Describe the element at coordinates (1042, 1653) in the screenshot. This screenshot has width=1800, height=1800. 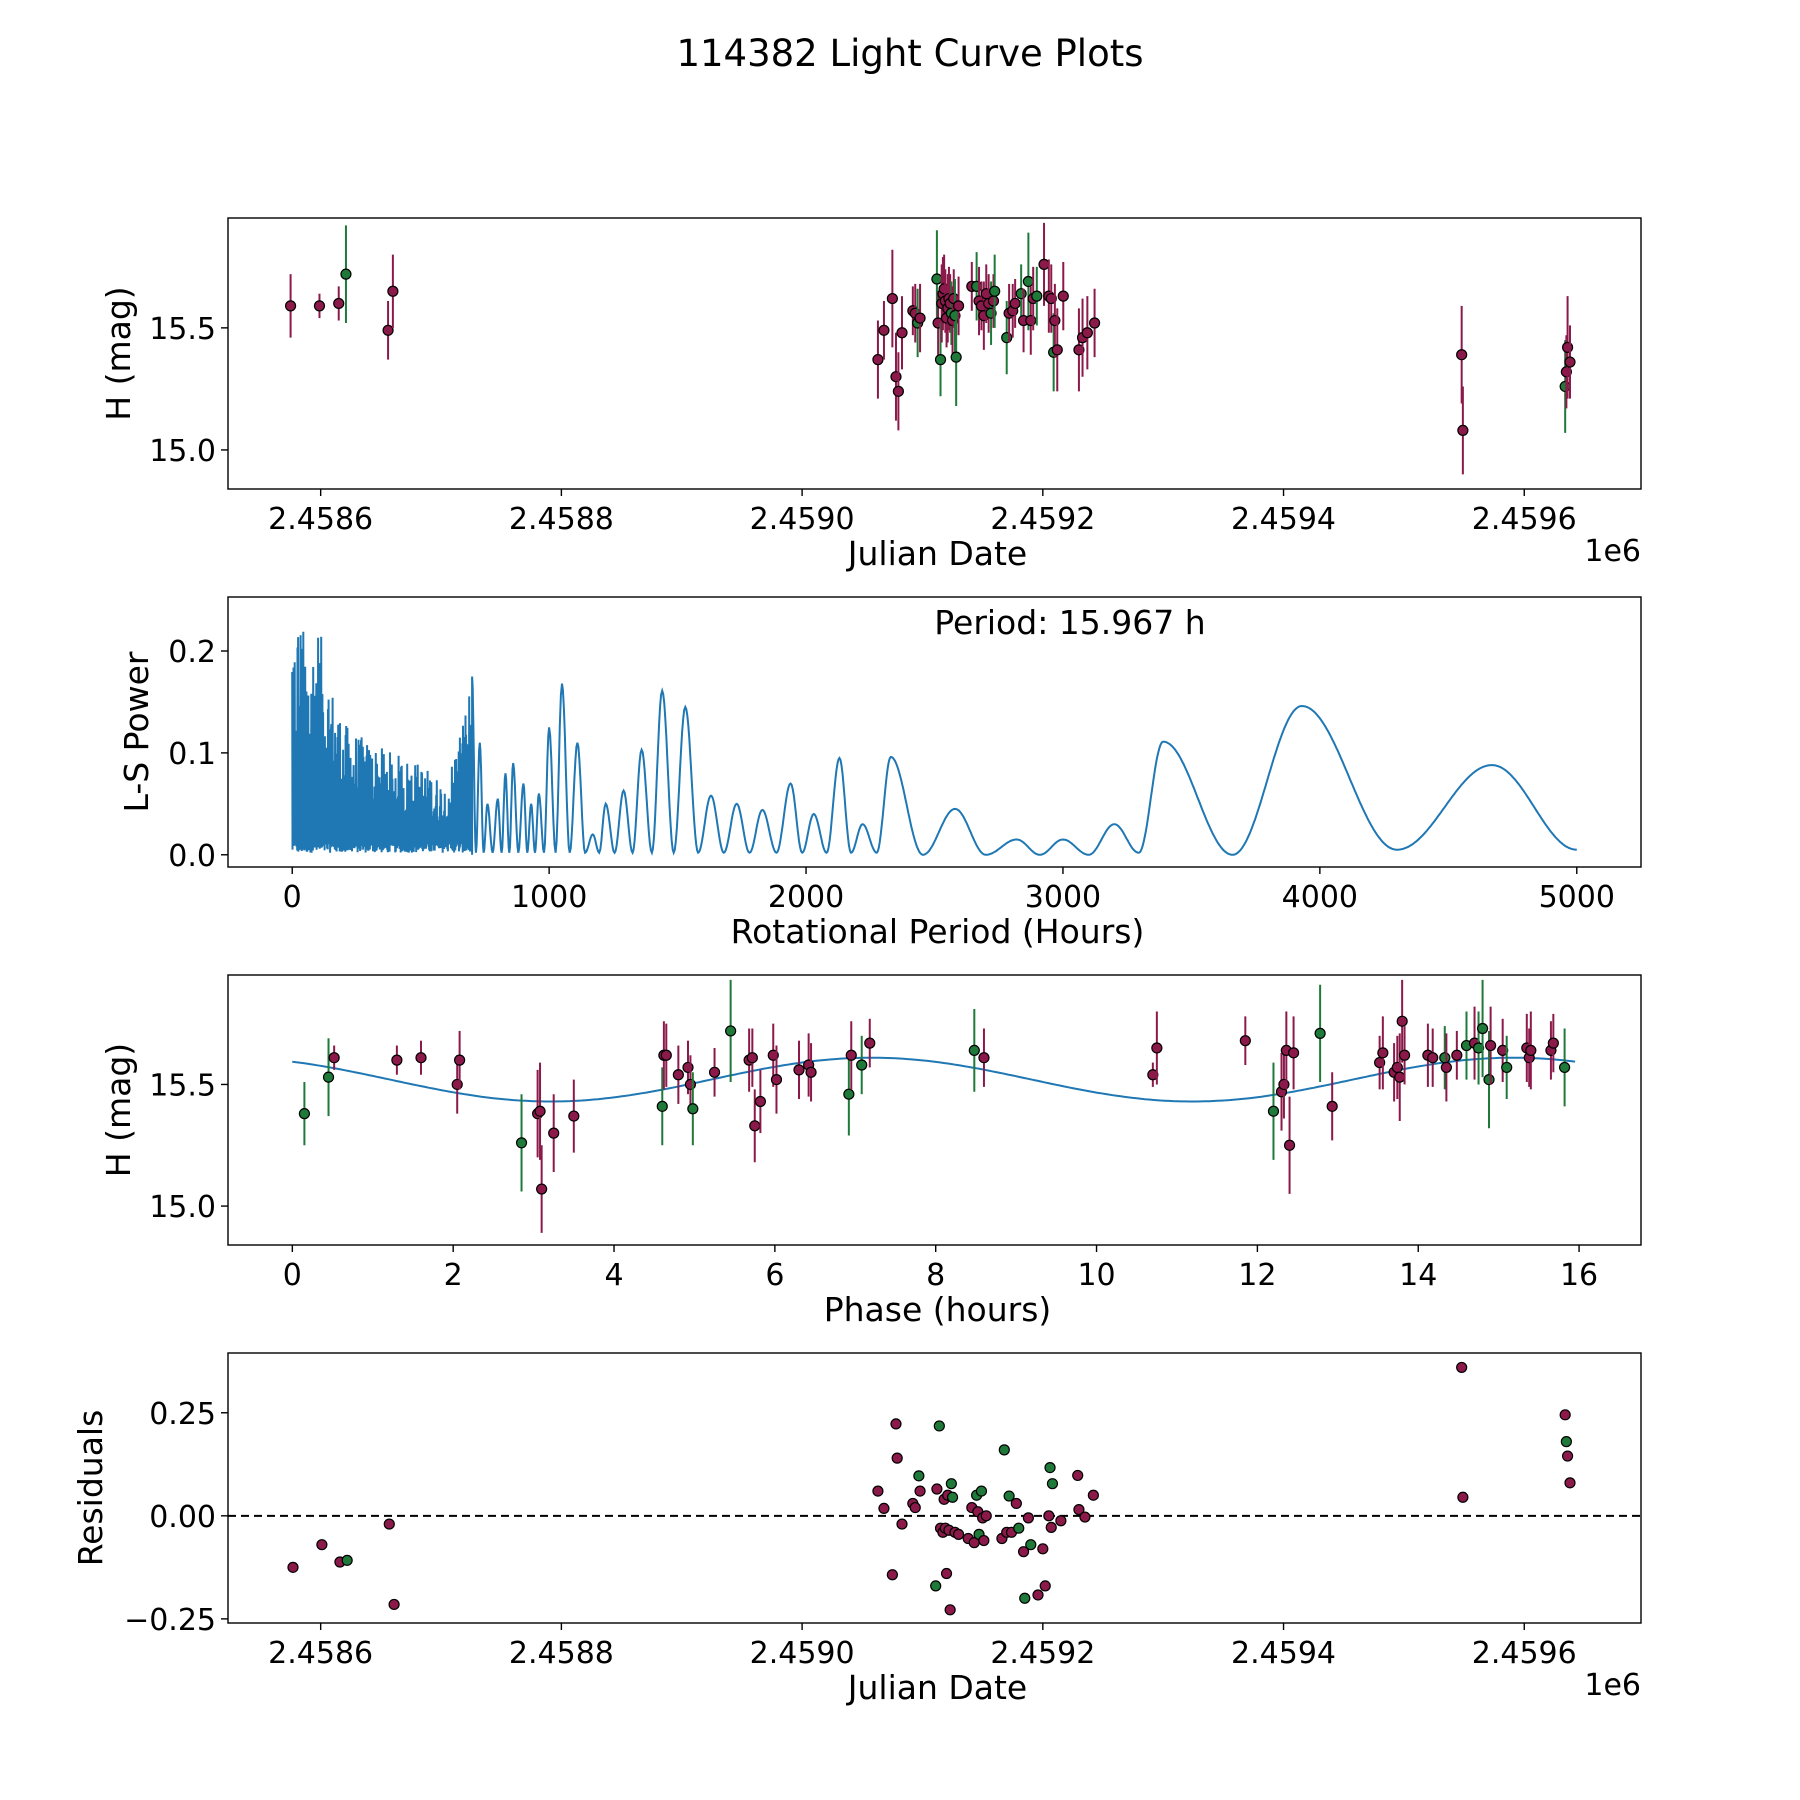
I see `residuals-xtick-label: 2.4592` at that location.